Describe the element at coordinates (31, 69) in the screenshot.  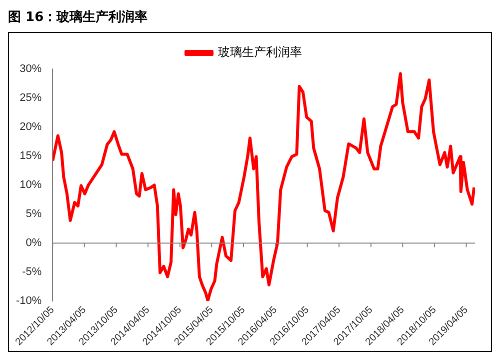
I see `y-tick-label: 30%` at that location.